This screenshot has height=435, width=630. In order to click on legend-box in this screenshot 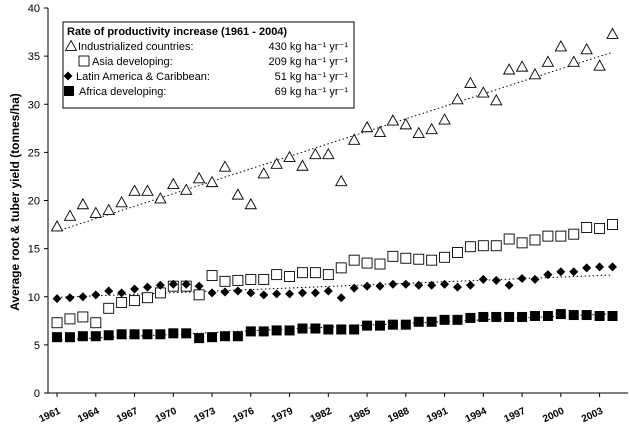, I will do `click(208, 65)`.